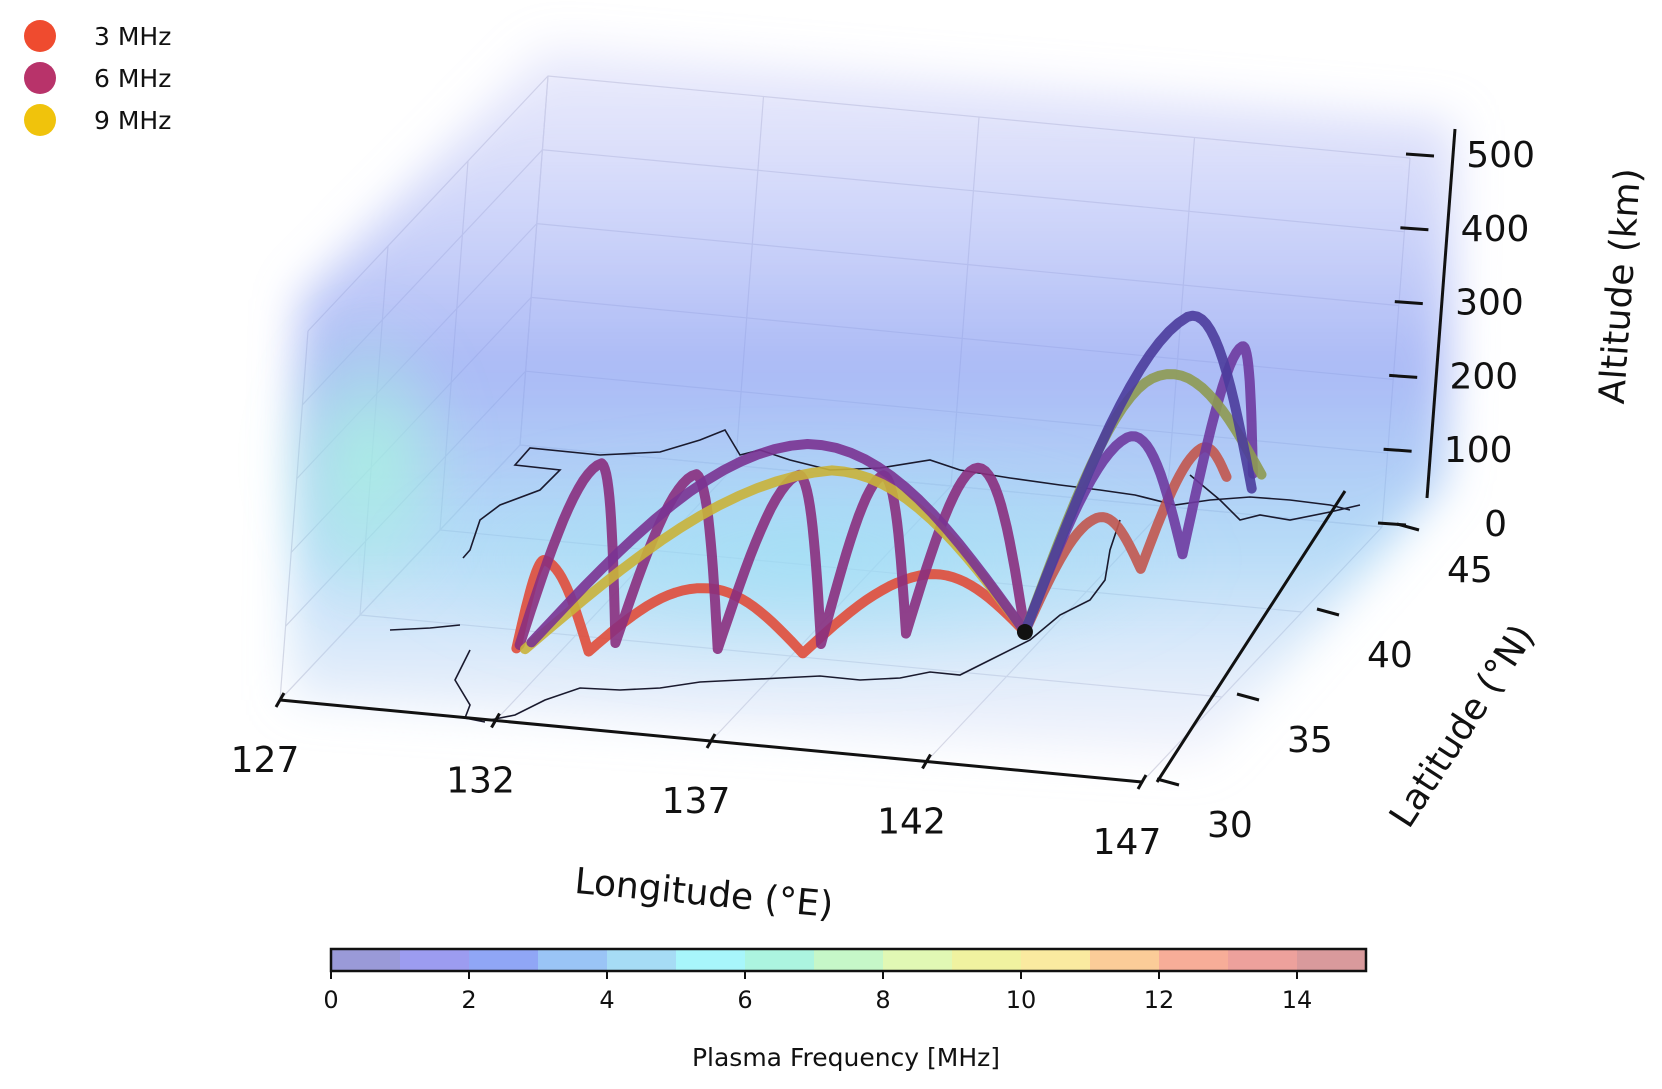 This screenshot has width=1662, height=1089. I want to click on colorbar-tick-label: 2, so click(468, 1000).